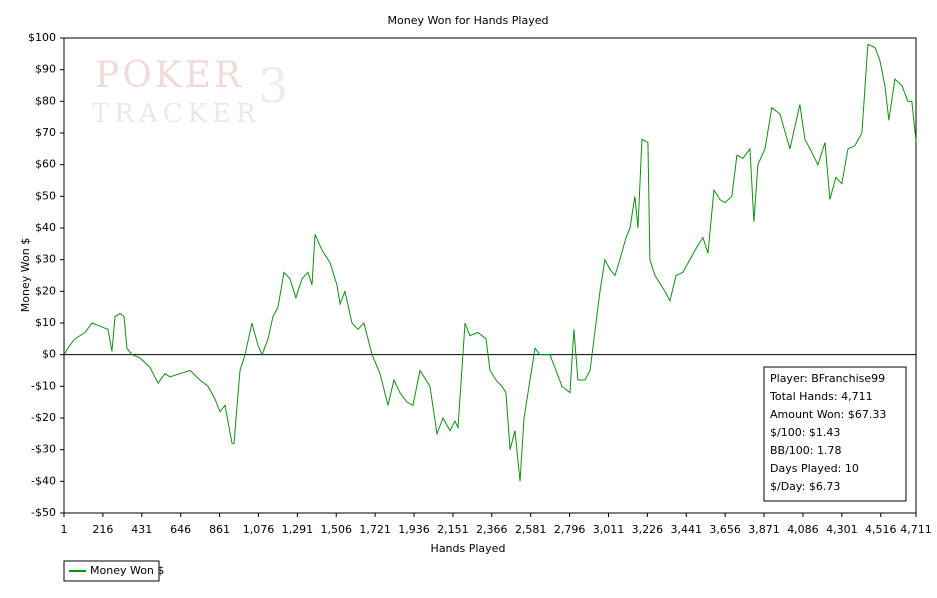 This screenshot has width=937, height=598. Describe the element at coordinates (814, 468) in the screenshot. I see `stats-text: Days Played: 10` at that location.